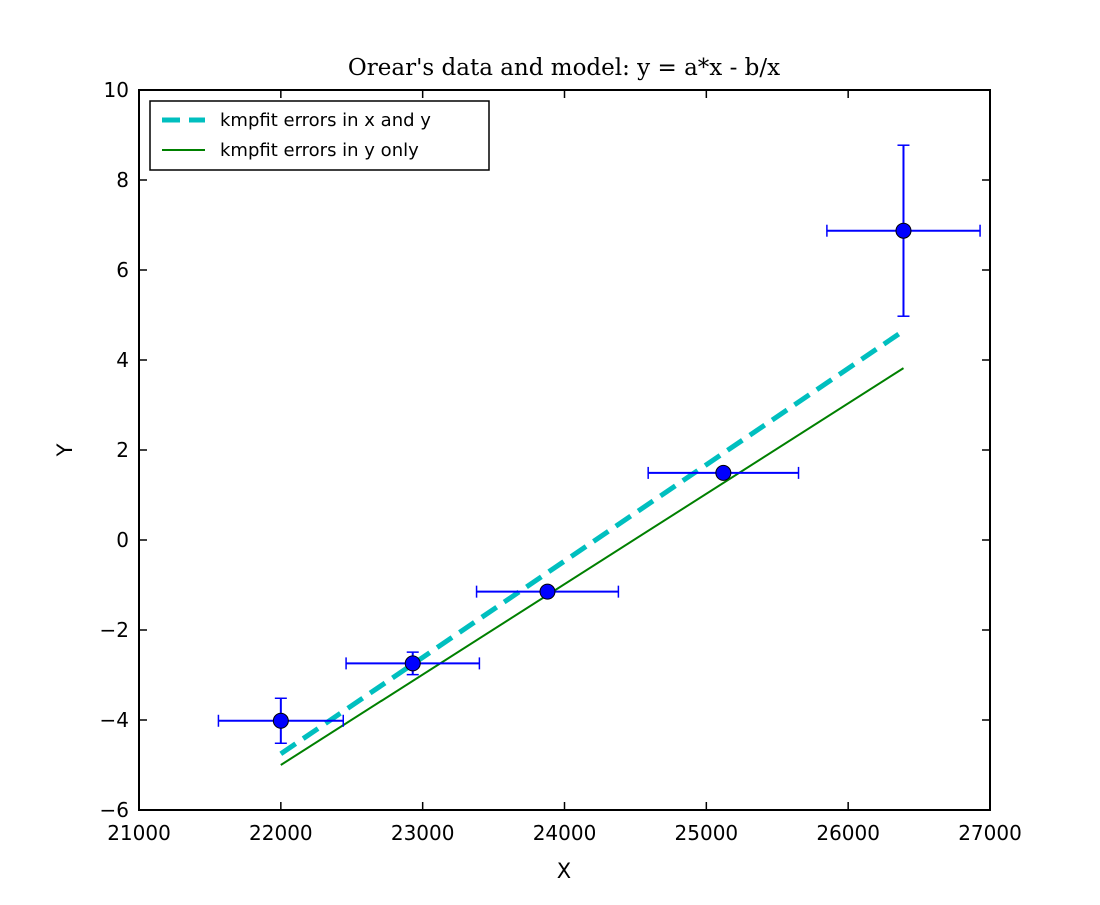 The image size is (1100, 905). I want to click on x-tick-label: 21000, so click(139, 833).